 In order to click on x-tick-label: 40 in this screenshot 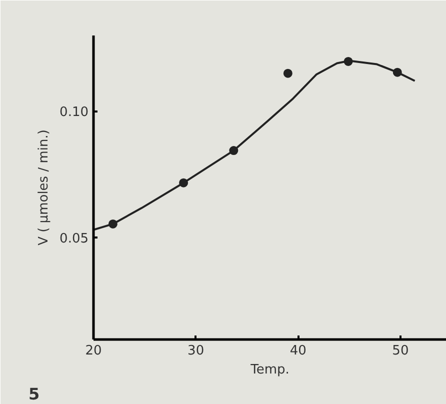, I will do `click(298, 351)`.